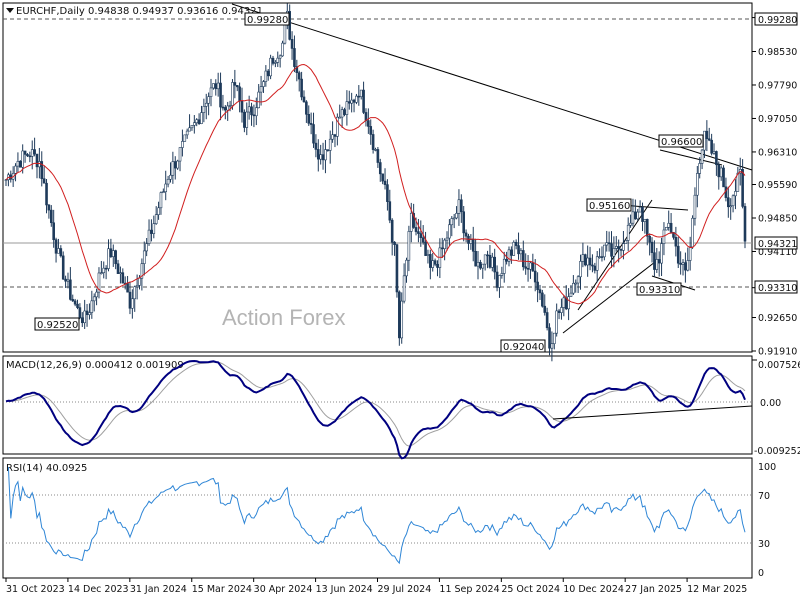  I want to click on watermark: Action Forex, so click(284, 317).